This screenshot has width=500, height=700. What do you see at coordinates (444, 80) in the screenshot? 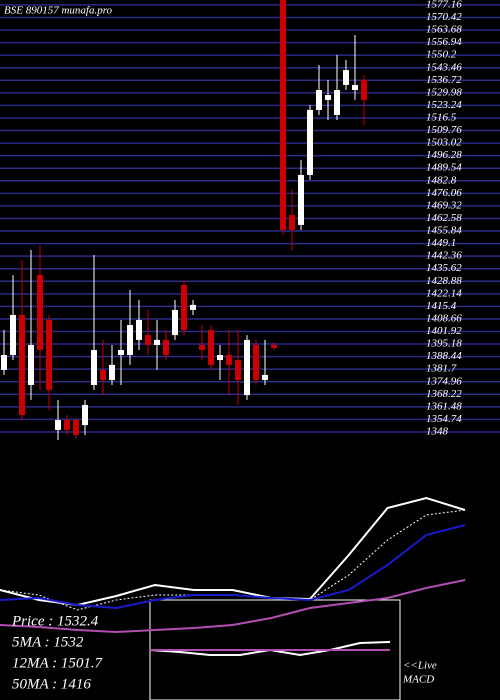
I see `y-tick-label: 1536.72` at bounding box center [444, 80].